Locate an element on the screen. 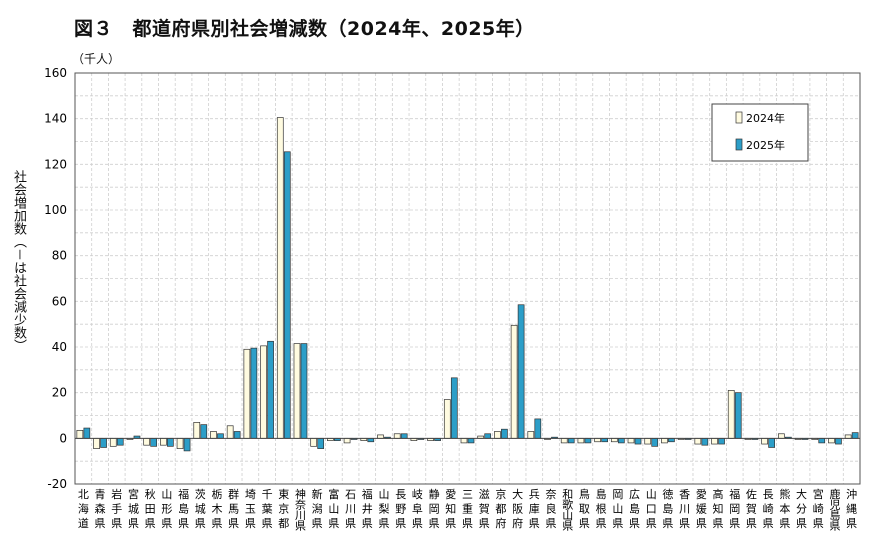 This screenshot has width=870, height=544. bar-2024年-愛知県 is located at coordinates (447, 419).